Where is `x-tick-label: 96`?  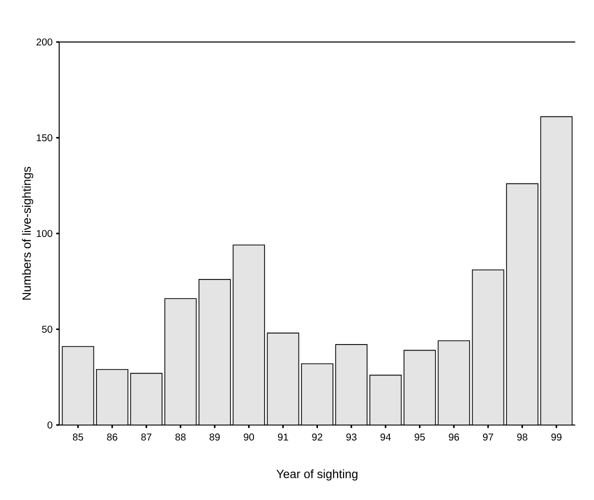
x-tick-label: 96 is located at coordinates (454, 437).